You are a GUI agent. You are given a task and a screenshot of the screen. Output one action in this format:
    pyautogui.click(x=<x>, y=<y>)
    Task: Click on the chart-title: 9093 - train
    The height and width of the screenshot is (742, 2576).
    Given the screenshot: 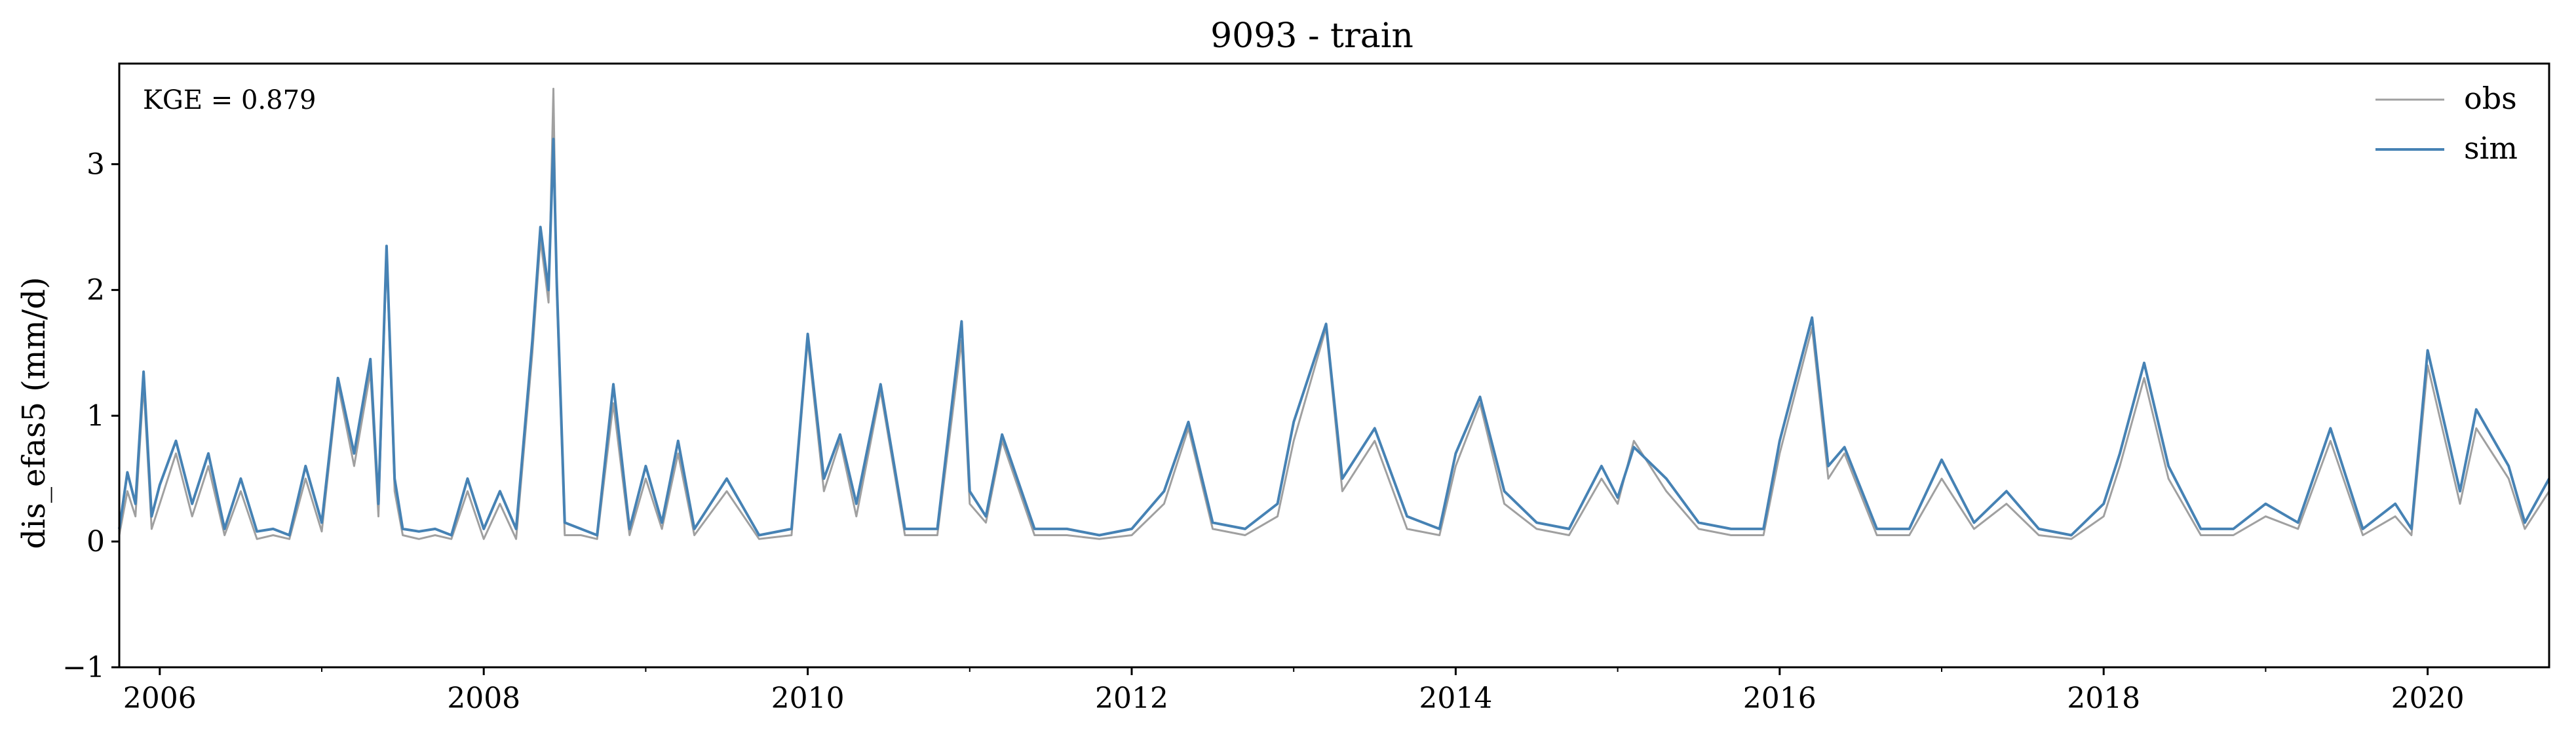 What is the action you would take?
    pyautogui.click(x=1311, y=36)
    